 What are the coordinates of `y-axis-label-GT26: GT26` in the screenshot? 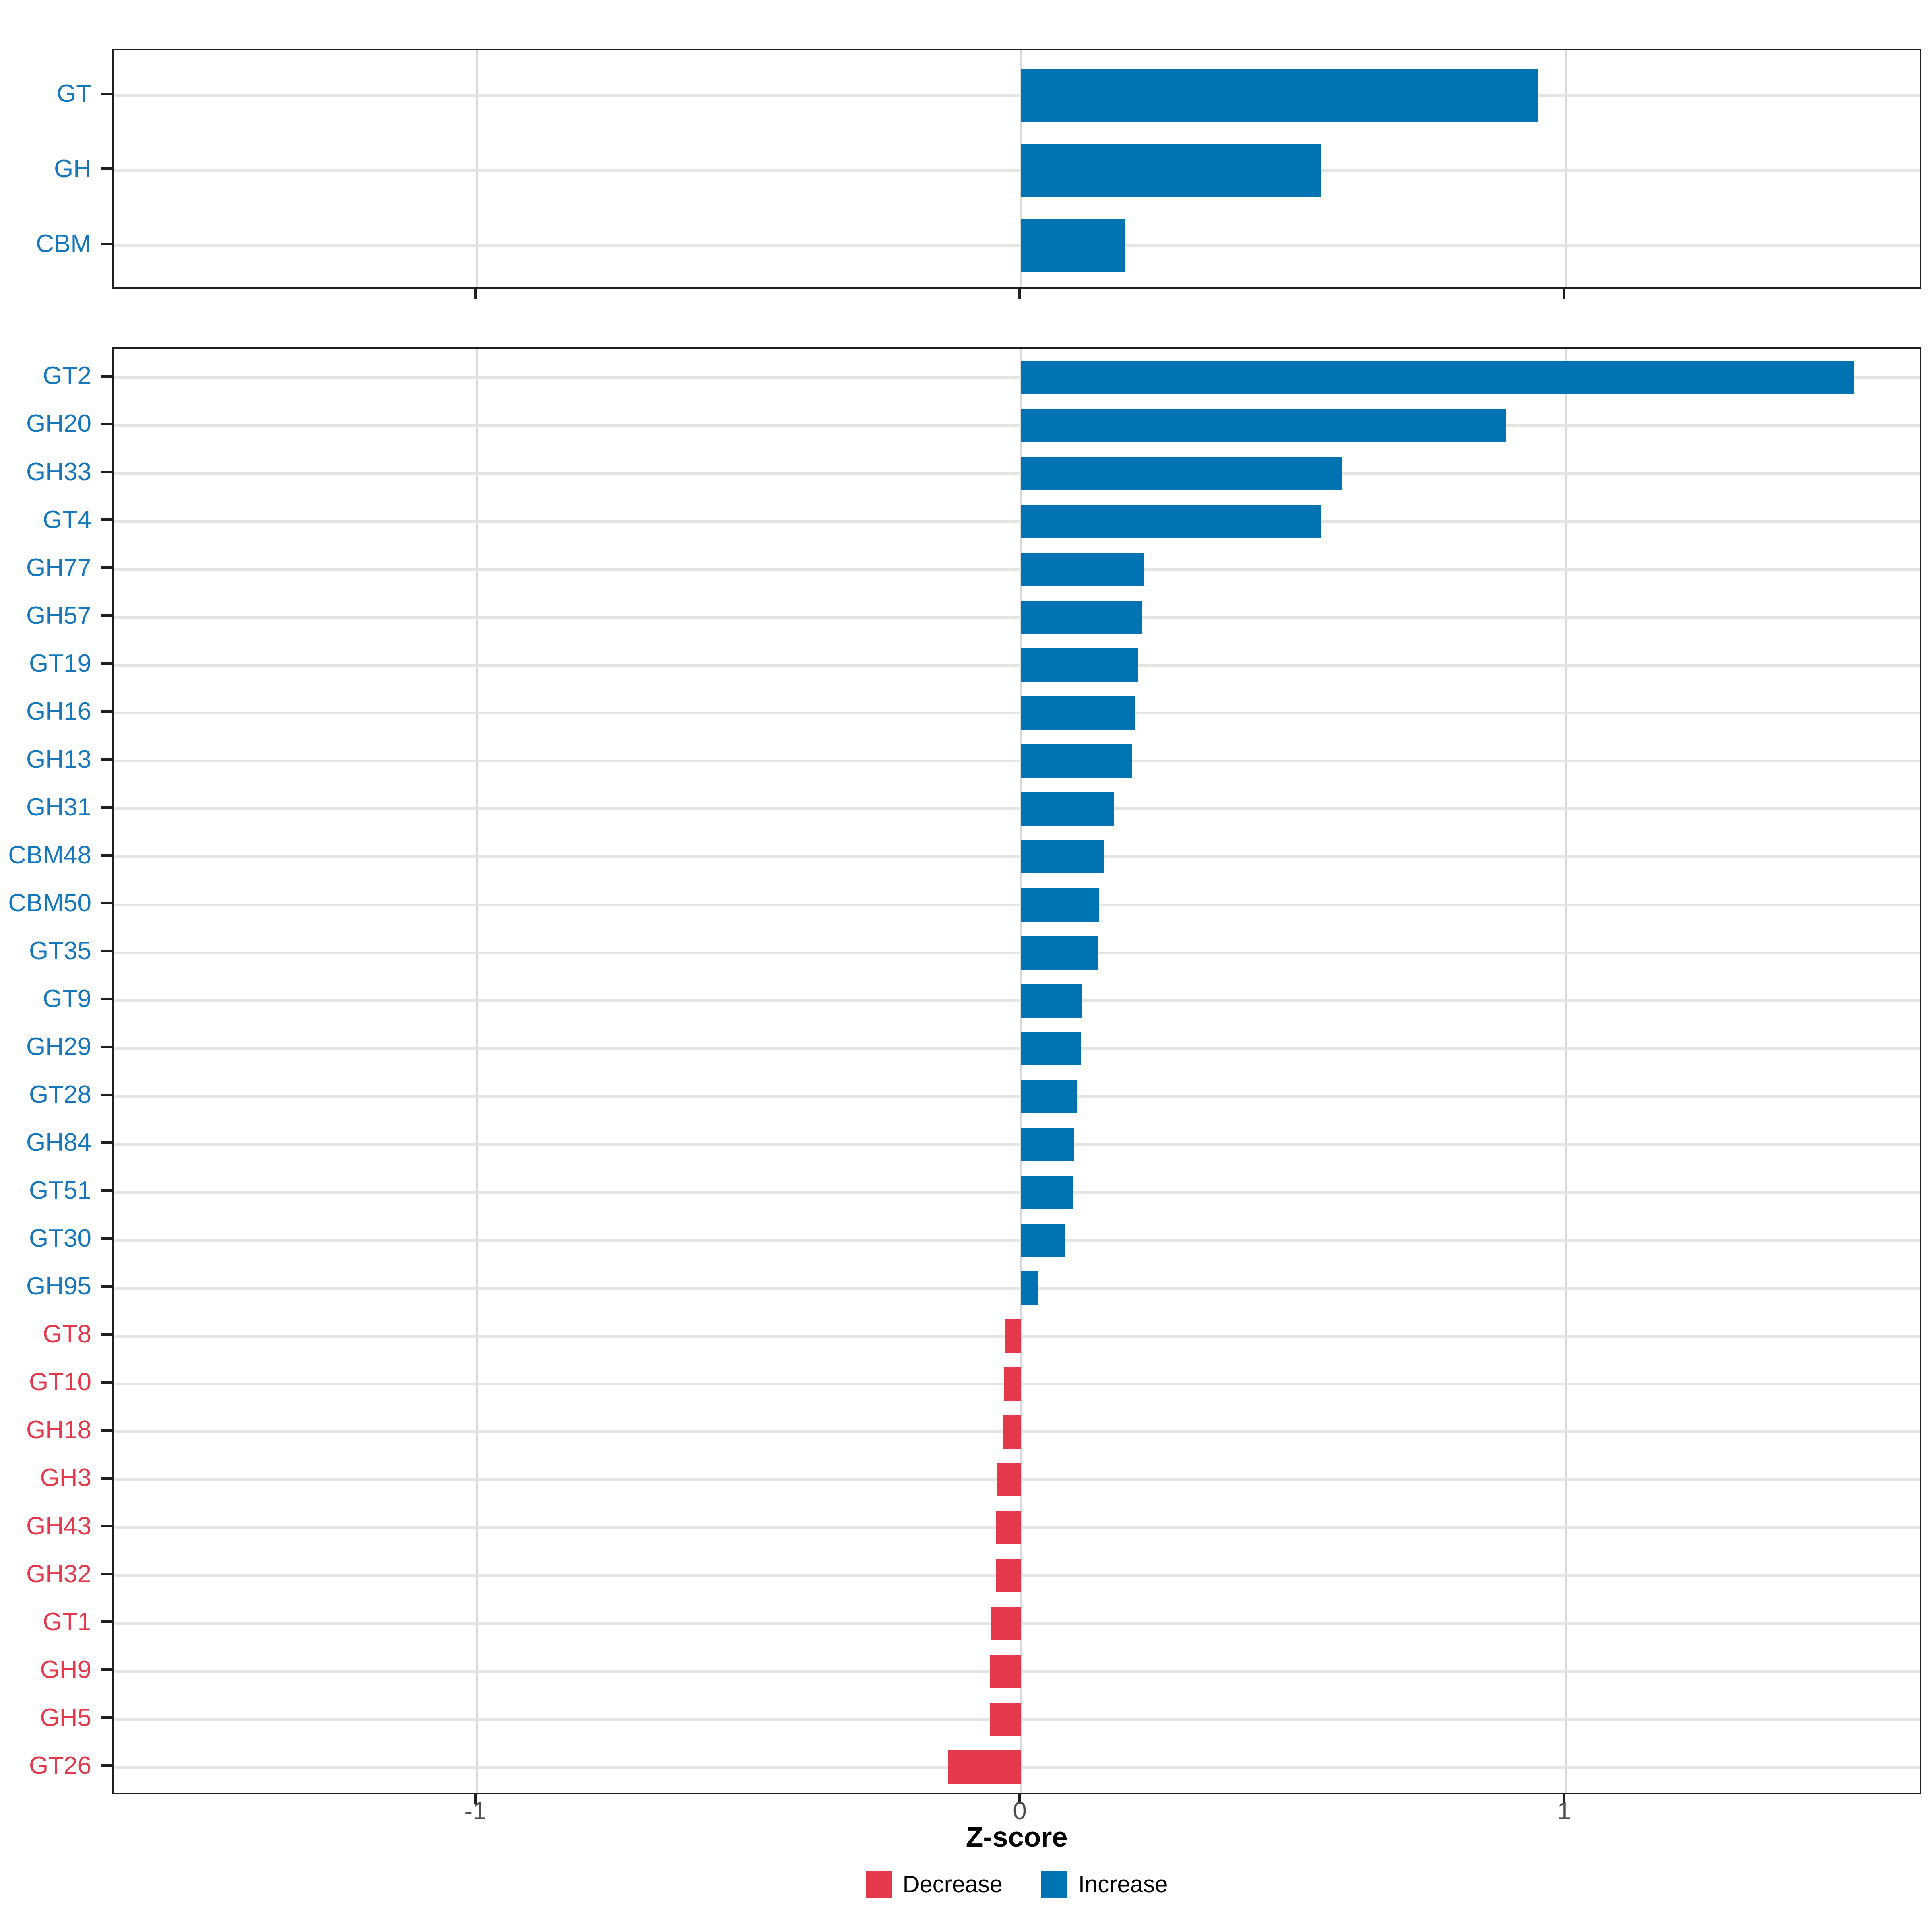 It's located at (60, 1765).